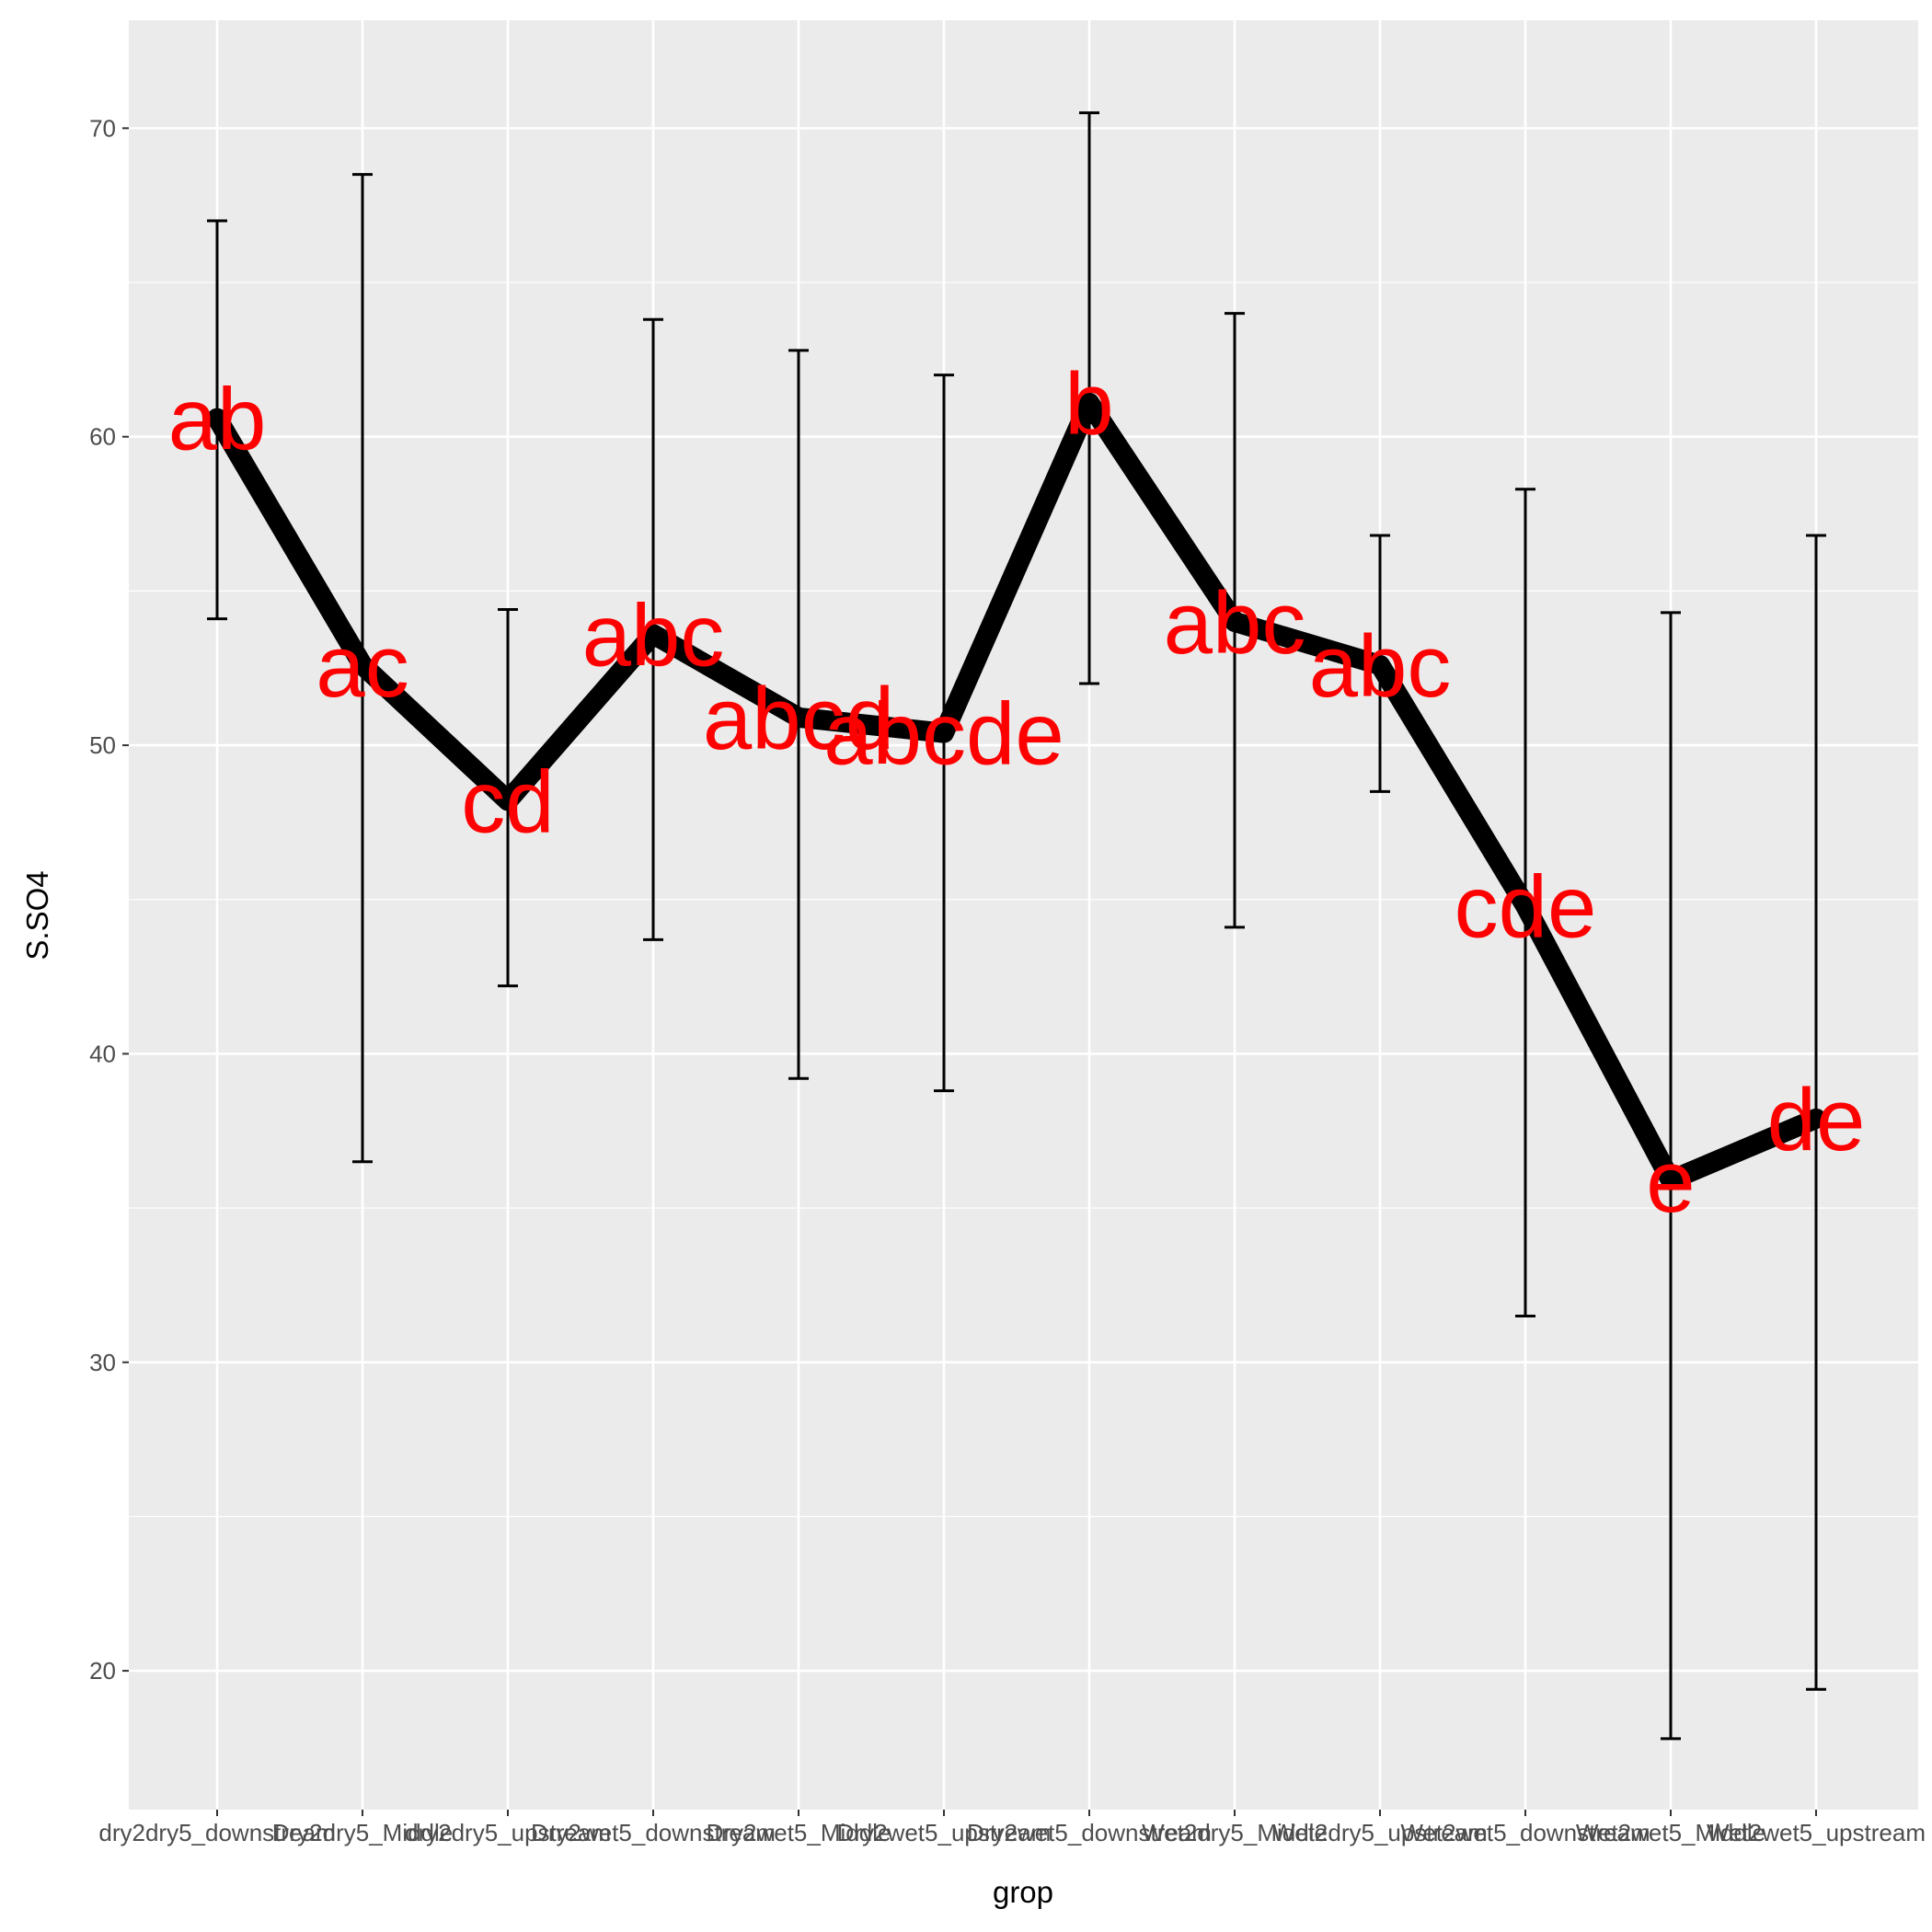 The image size is (1932, 1932). What do you see at coordinates (102, 437) in the screenshot?
I see `y-tick-label: 60` at bounding box center [102, 437].